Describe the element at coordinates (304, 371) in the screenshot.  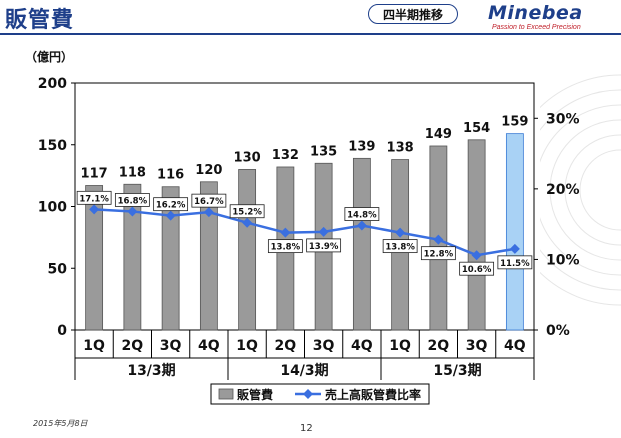
I see `x-group-label: 14/3期` at that location.